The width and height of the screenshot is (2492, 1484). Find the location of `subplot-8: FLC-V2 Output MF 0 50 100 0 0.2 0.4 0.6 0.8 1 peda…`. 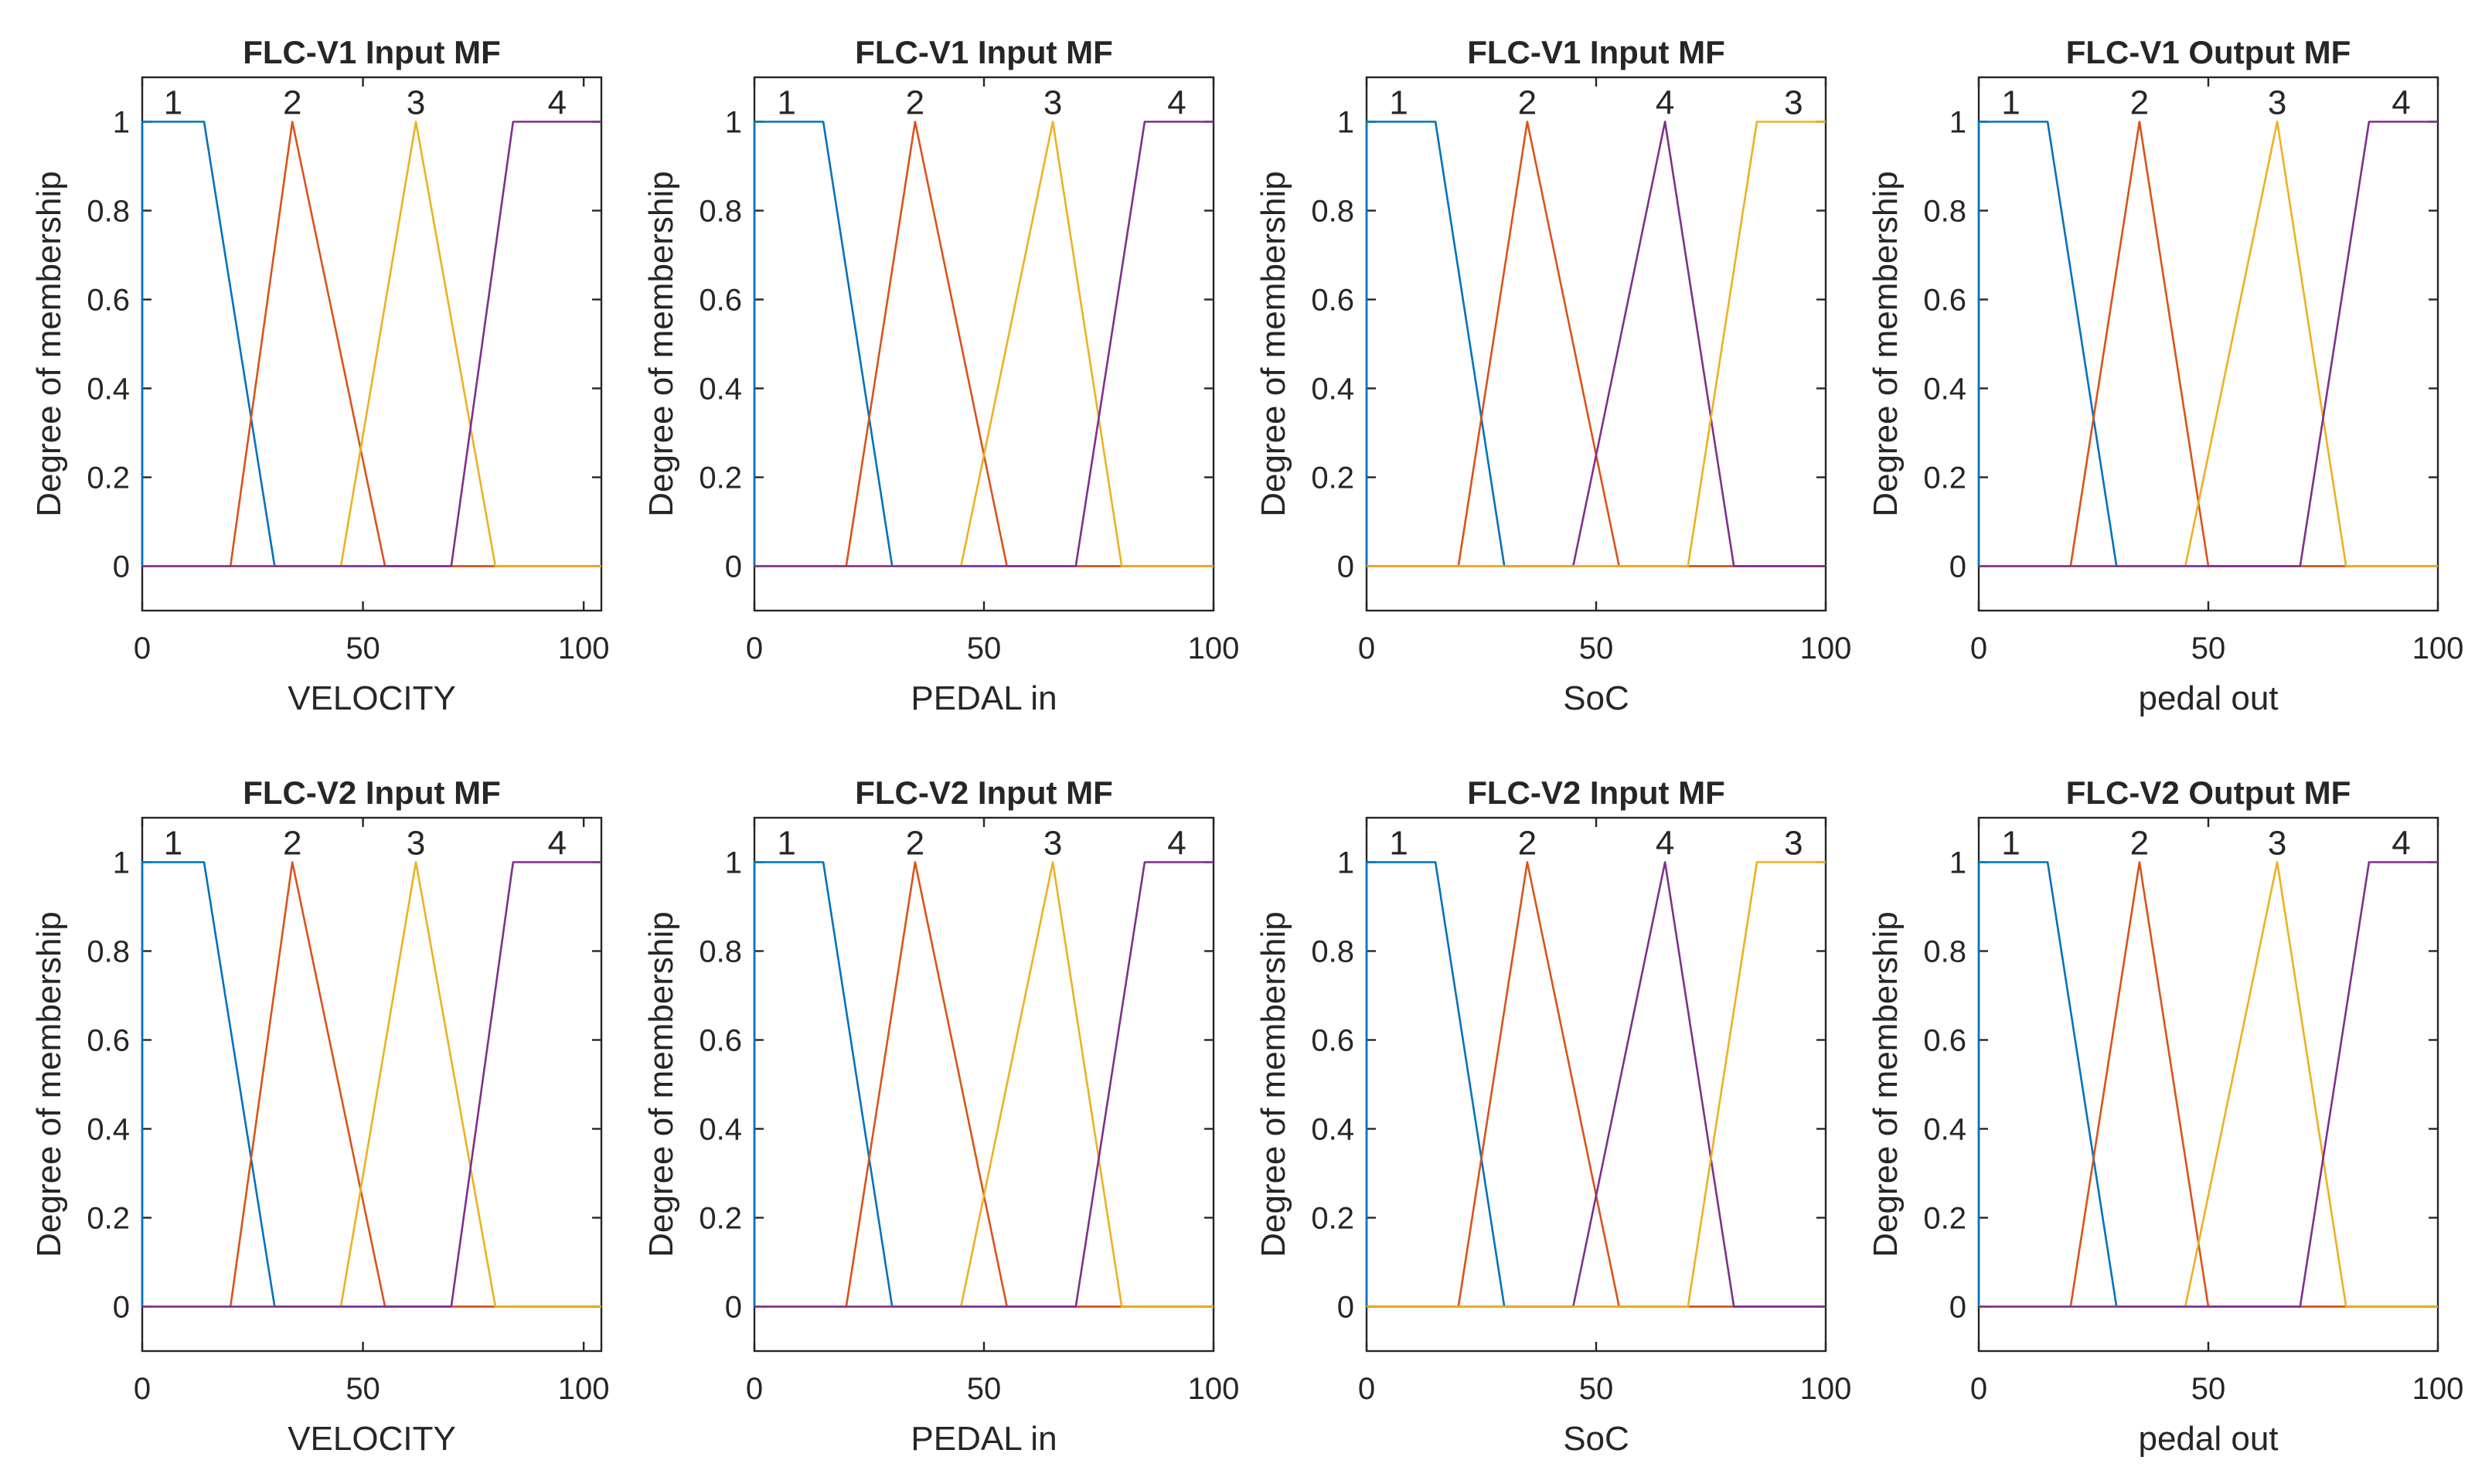

subplot-8: FLC-V2 Output MF 0 50 100 0 0.2 0.4 0.6 0.8 1 peda… is located at coordinates (2165, 1116).